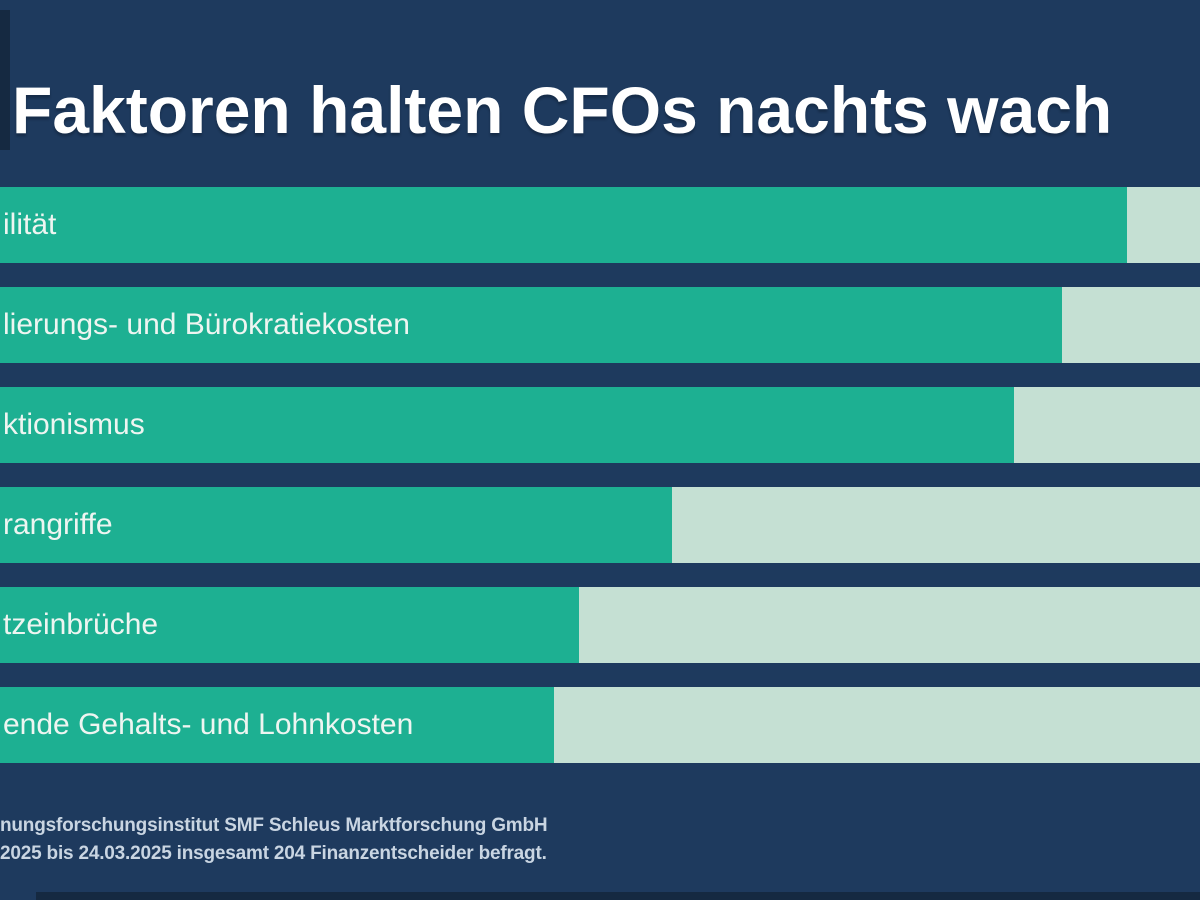 This screenshot has height=900, width=1200. Describe the element at coordinates (30, 224) in the screenshot. I see `bar-label: ilität` at that location.